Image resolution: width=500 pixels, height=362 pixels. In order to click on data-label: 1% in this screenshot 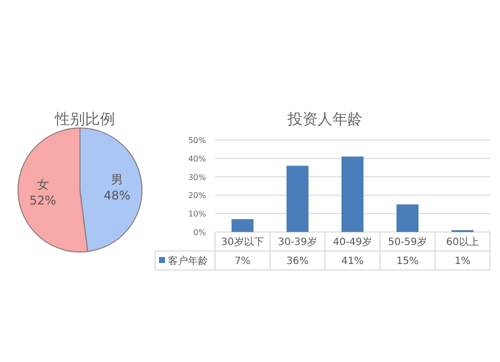, I will do `click(462, 261)`.